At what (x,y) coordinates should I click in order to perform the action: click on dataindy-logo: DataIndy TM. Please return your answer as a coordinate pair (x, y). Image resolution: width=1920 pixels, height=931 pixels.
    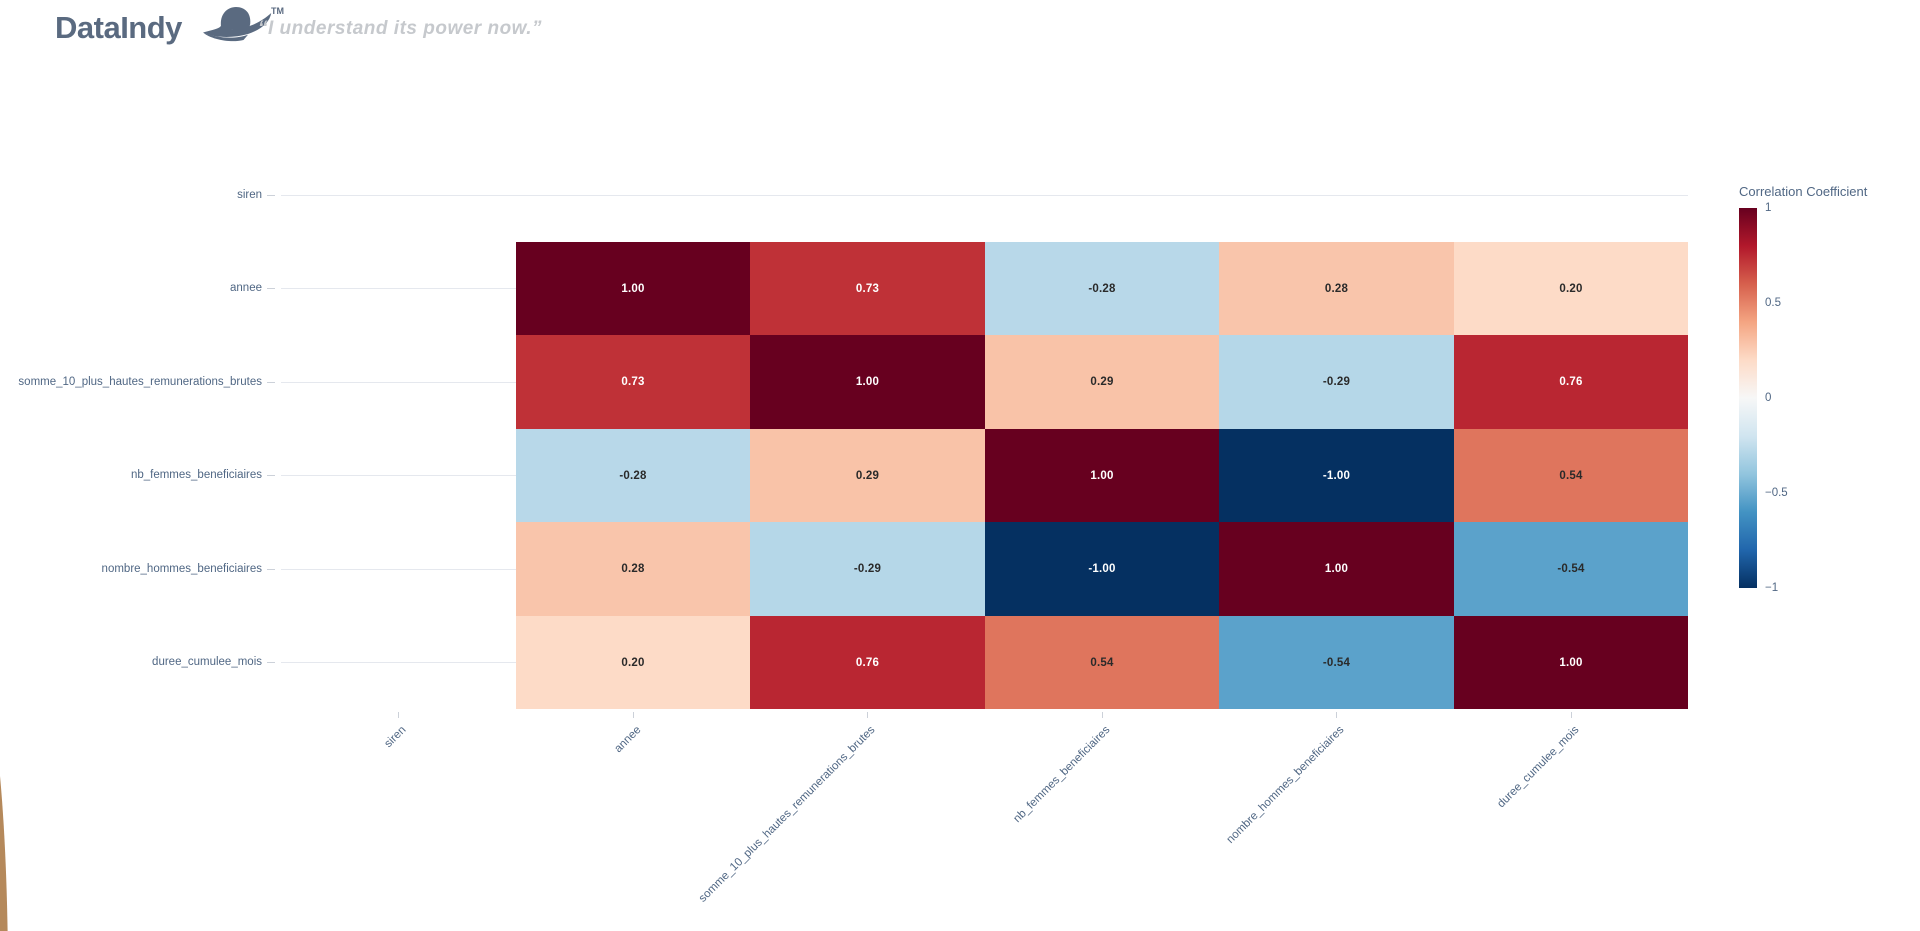
    Looking at the image, I should click on (169, 34).